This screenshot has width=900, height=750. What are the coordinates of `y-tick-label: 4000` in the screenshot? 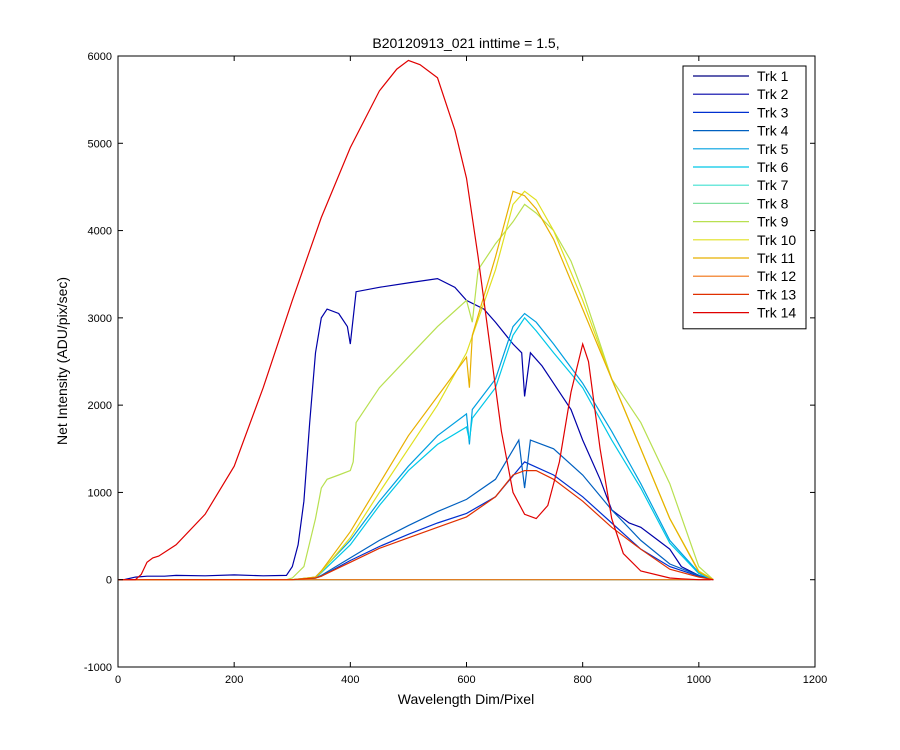 It's located at (100, 232).